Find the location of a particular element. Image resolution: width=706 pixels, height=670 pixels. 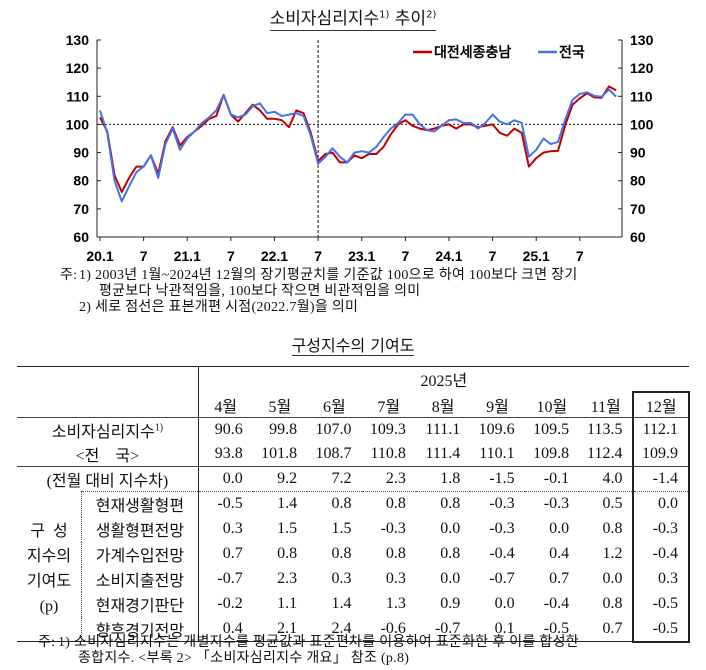

month-header: 7월 is located at coordinates (389, 407).